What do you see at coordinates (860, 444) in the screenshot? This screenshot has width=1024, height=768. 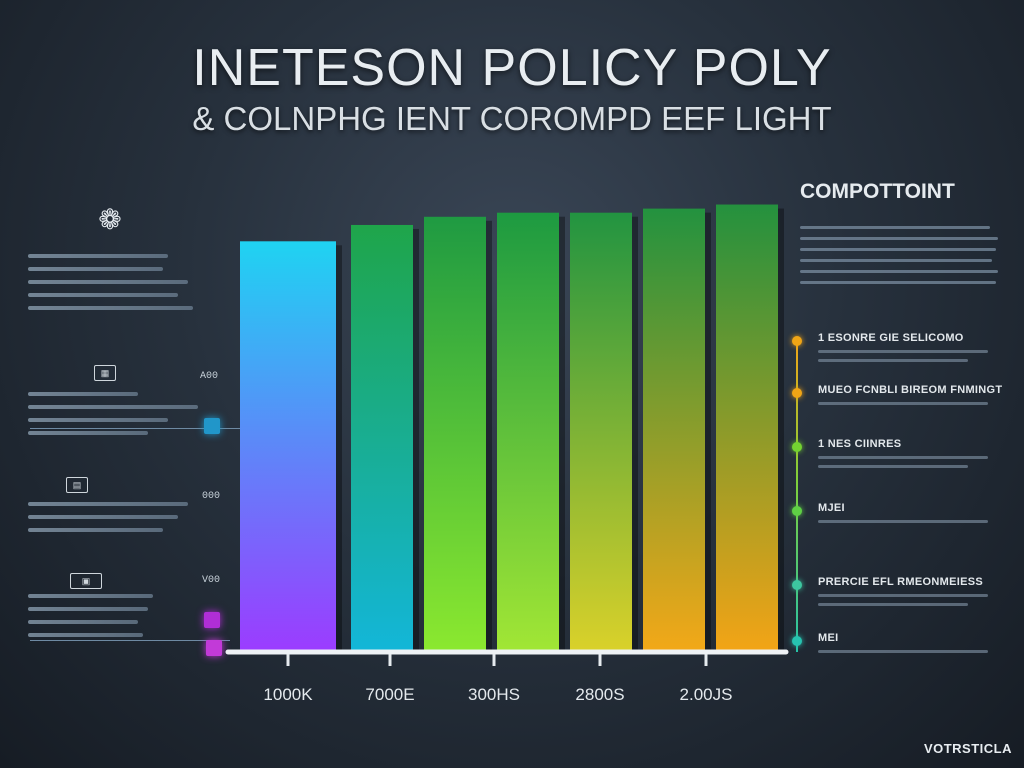 I see `timeline-item-title: 1 NES CIINRES` at bounding box center [860, 444].